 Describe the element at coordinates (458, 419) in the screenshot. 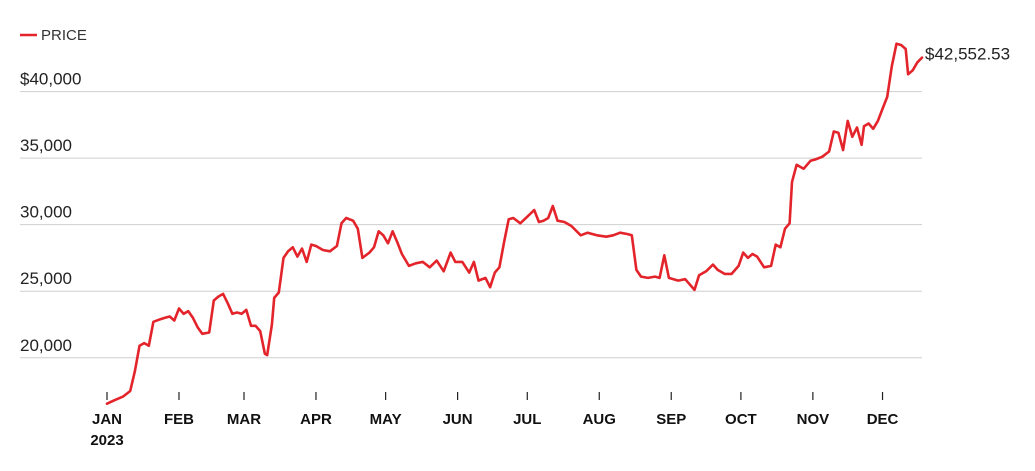

I see `x-tick-label: JUN` at that location.